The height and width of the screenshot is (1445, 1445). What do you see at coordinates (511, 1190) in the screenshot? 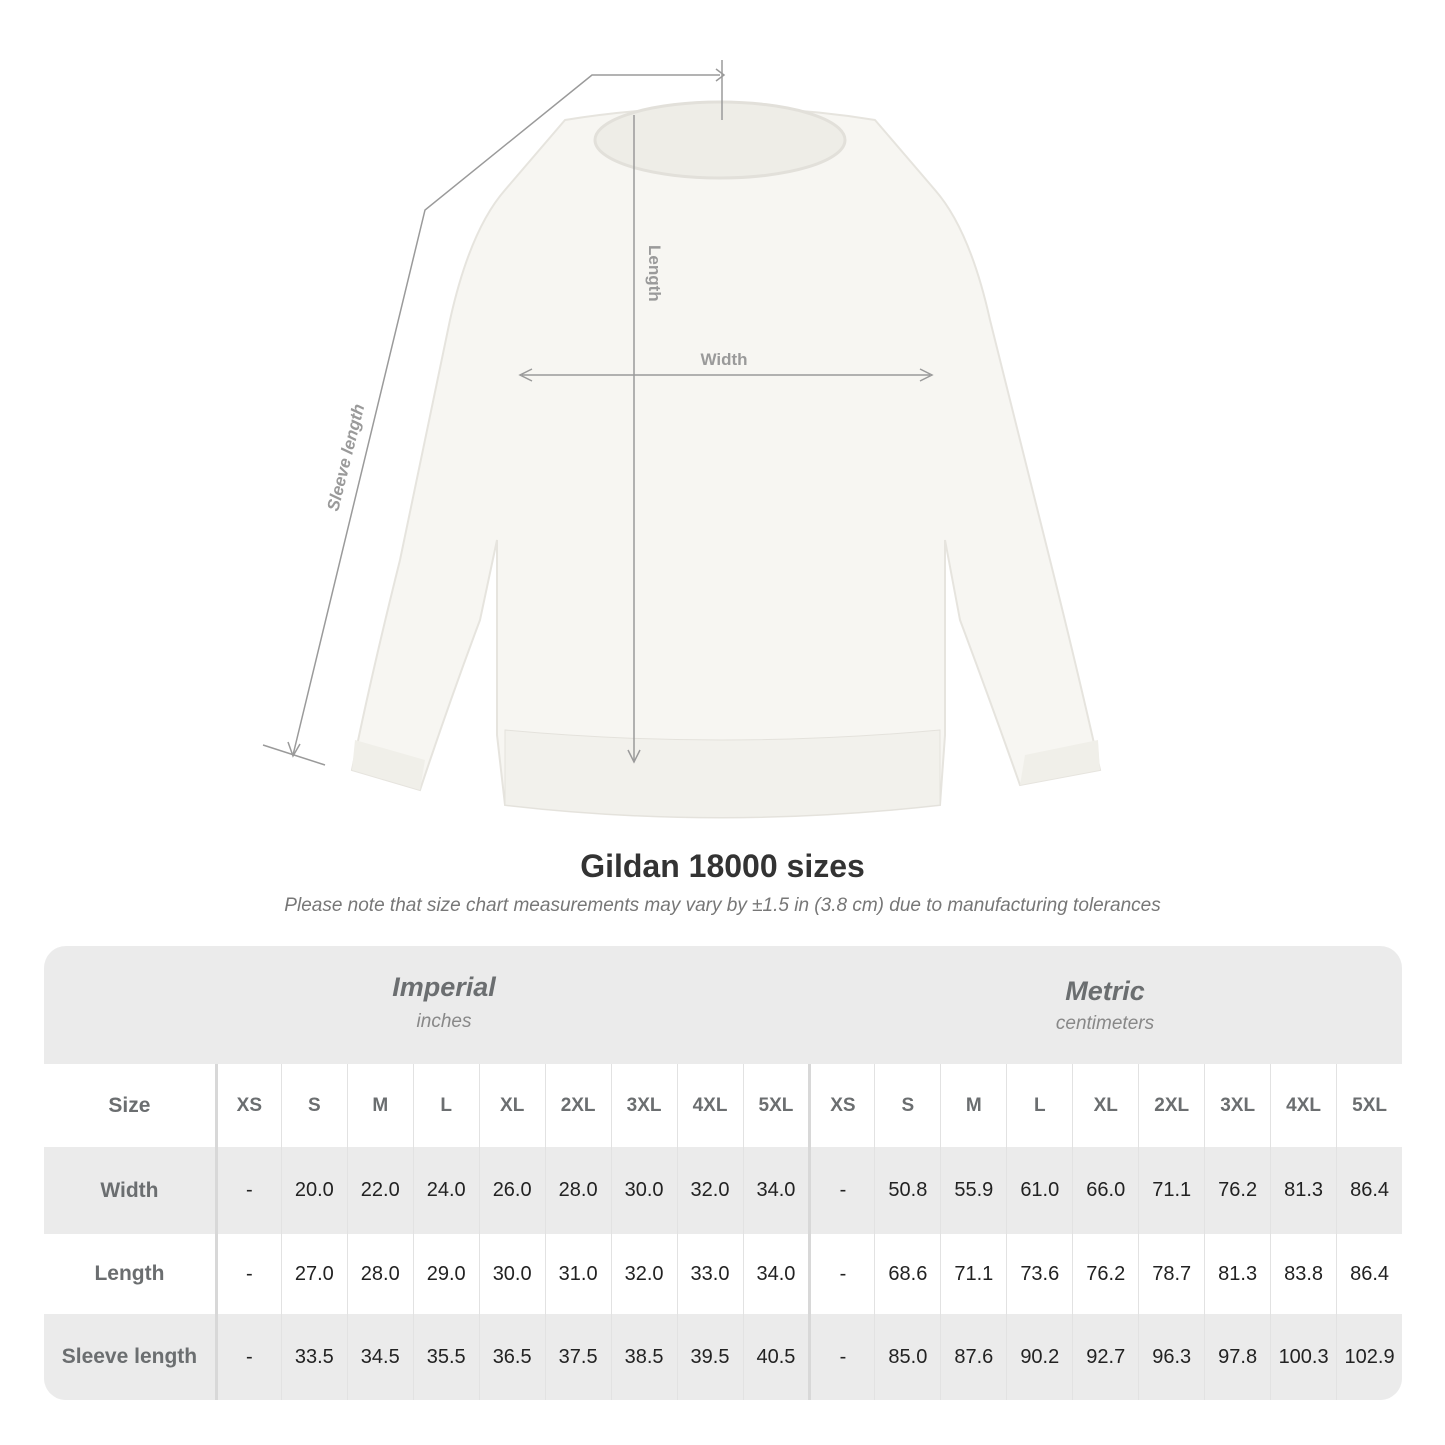
I see `imperial-value-cell: 26.0` at bounding box center [511, 1190].